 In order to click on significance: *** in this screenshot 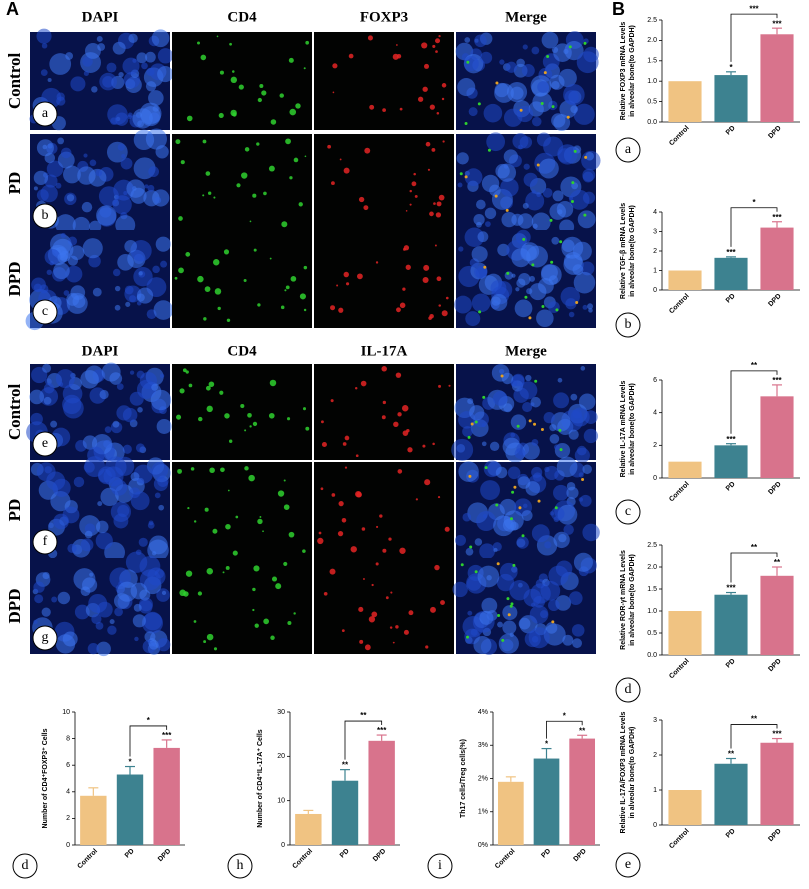, I will do `click(731, 588)`.